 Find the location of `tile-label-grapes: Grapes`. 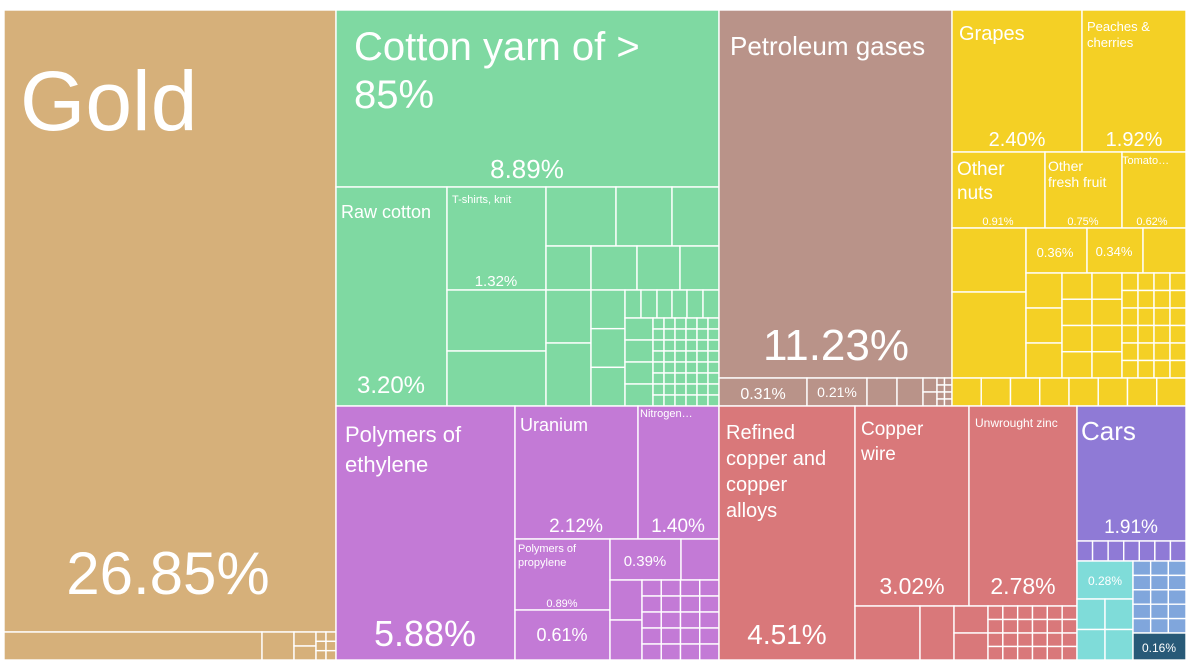

tile-label-grapes: Grapes is located at coordinates (992, 34).